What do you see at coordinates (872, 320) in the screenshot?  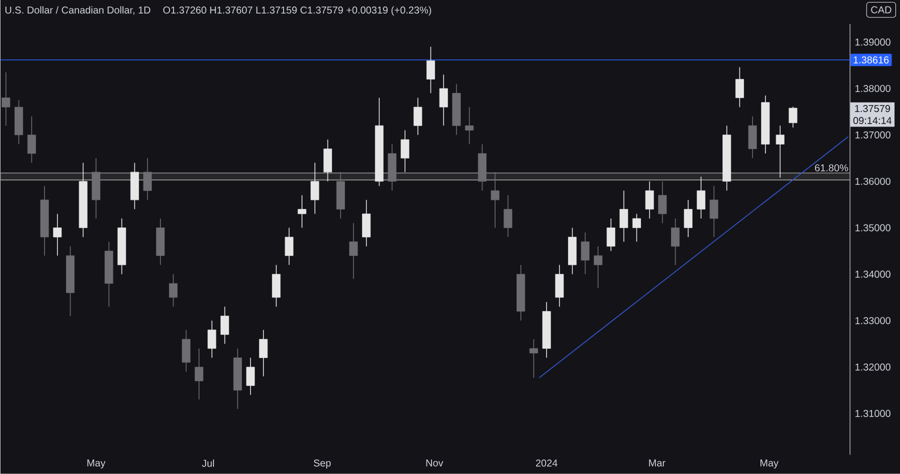 I see `y-tick-label: 1.33000` at bounding box center [872, 320].